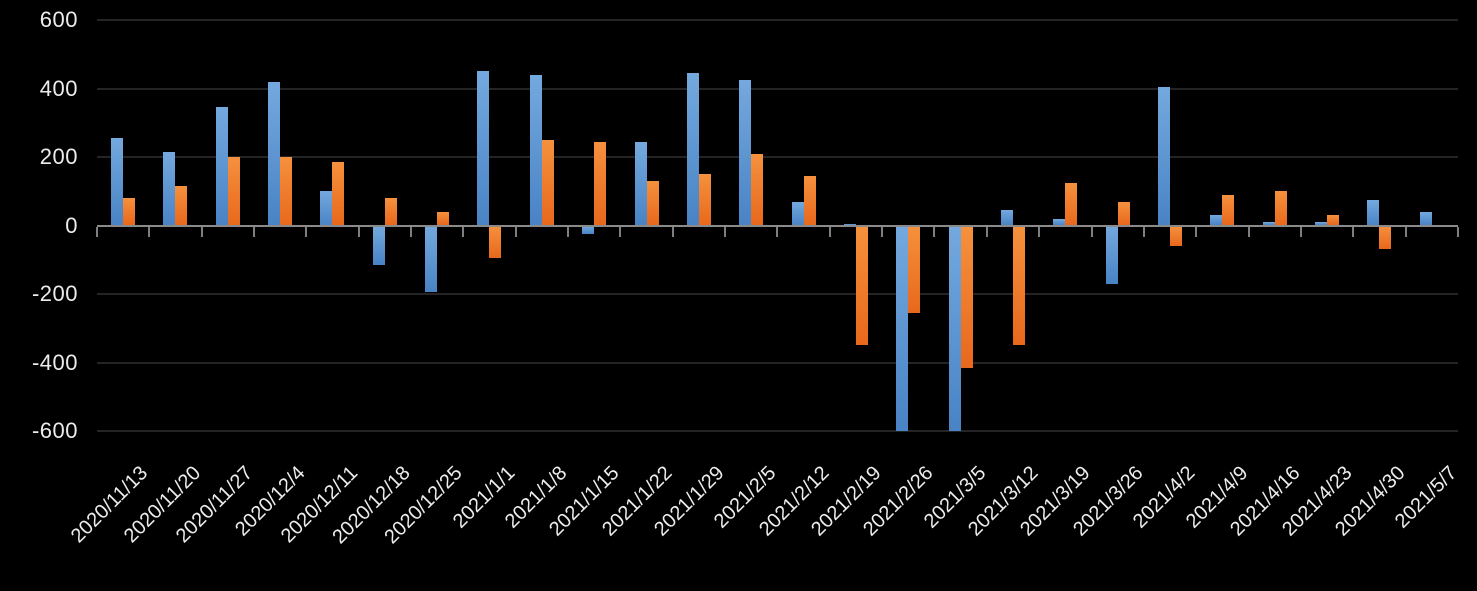  I want to click on bar-orange-2021/1/29, so click(704, 200).